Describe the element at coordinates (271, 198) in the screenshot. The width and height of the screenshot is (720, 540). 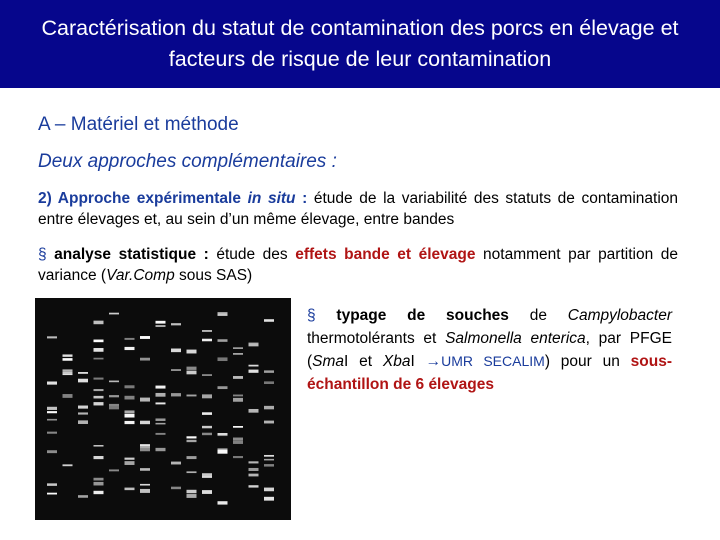
I see `text: in situ` at that location.